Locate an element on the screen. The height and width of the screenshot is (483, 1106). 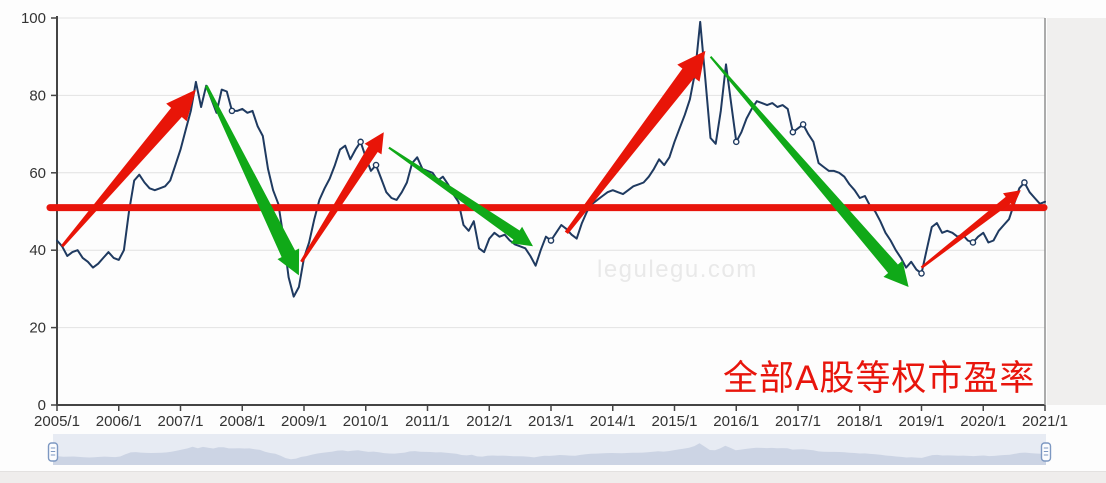
trend-arrow-2005-2007-rally is located at coordinates (128, 168).